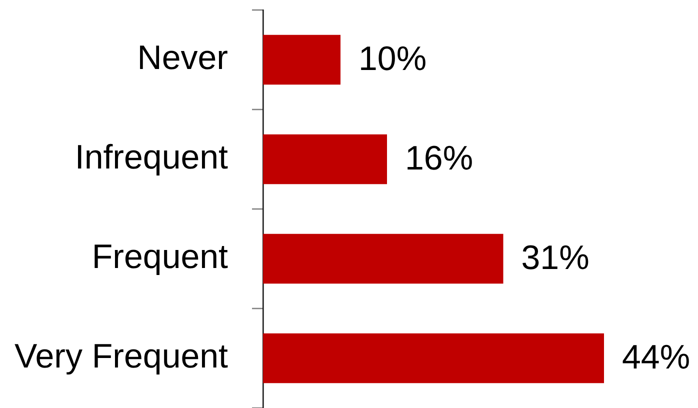  I want to click on y-tick-label: Never, so click(182, 58).